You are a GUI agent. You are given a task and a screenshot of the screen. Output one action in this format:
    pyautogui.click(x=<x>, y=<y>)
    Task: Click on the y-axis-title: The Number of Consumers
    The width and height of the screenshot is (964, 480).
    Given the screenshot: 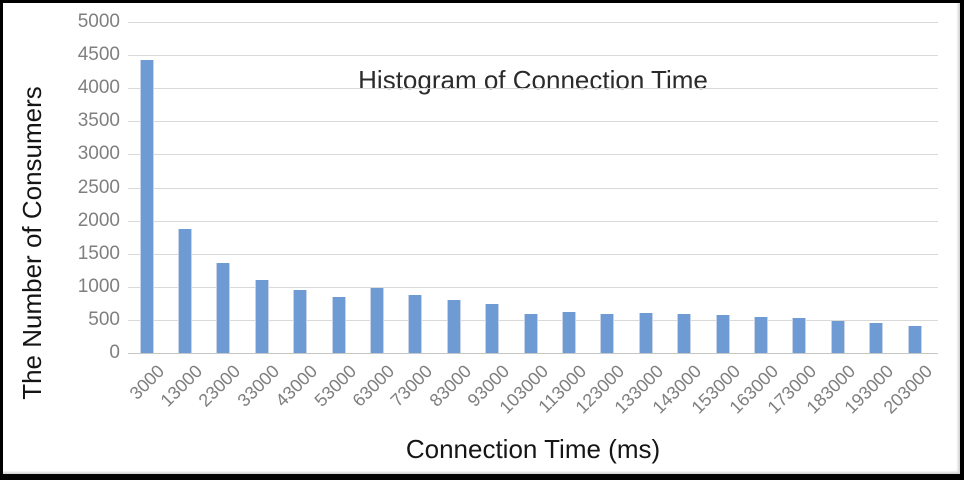 What is the action you would take?
    pyautogui.click(x=32, y=243)
    